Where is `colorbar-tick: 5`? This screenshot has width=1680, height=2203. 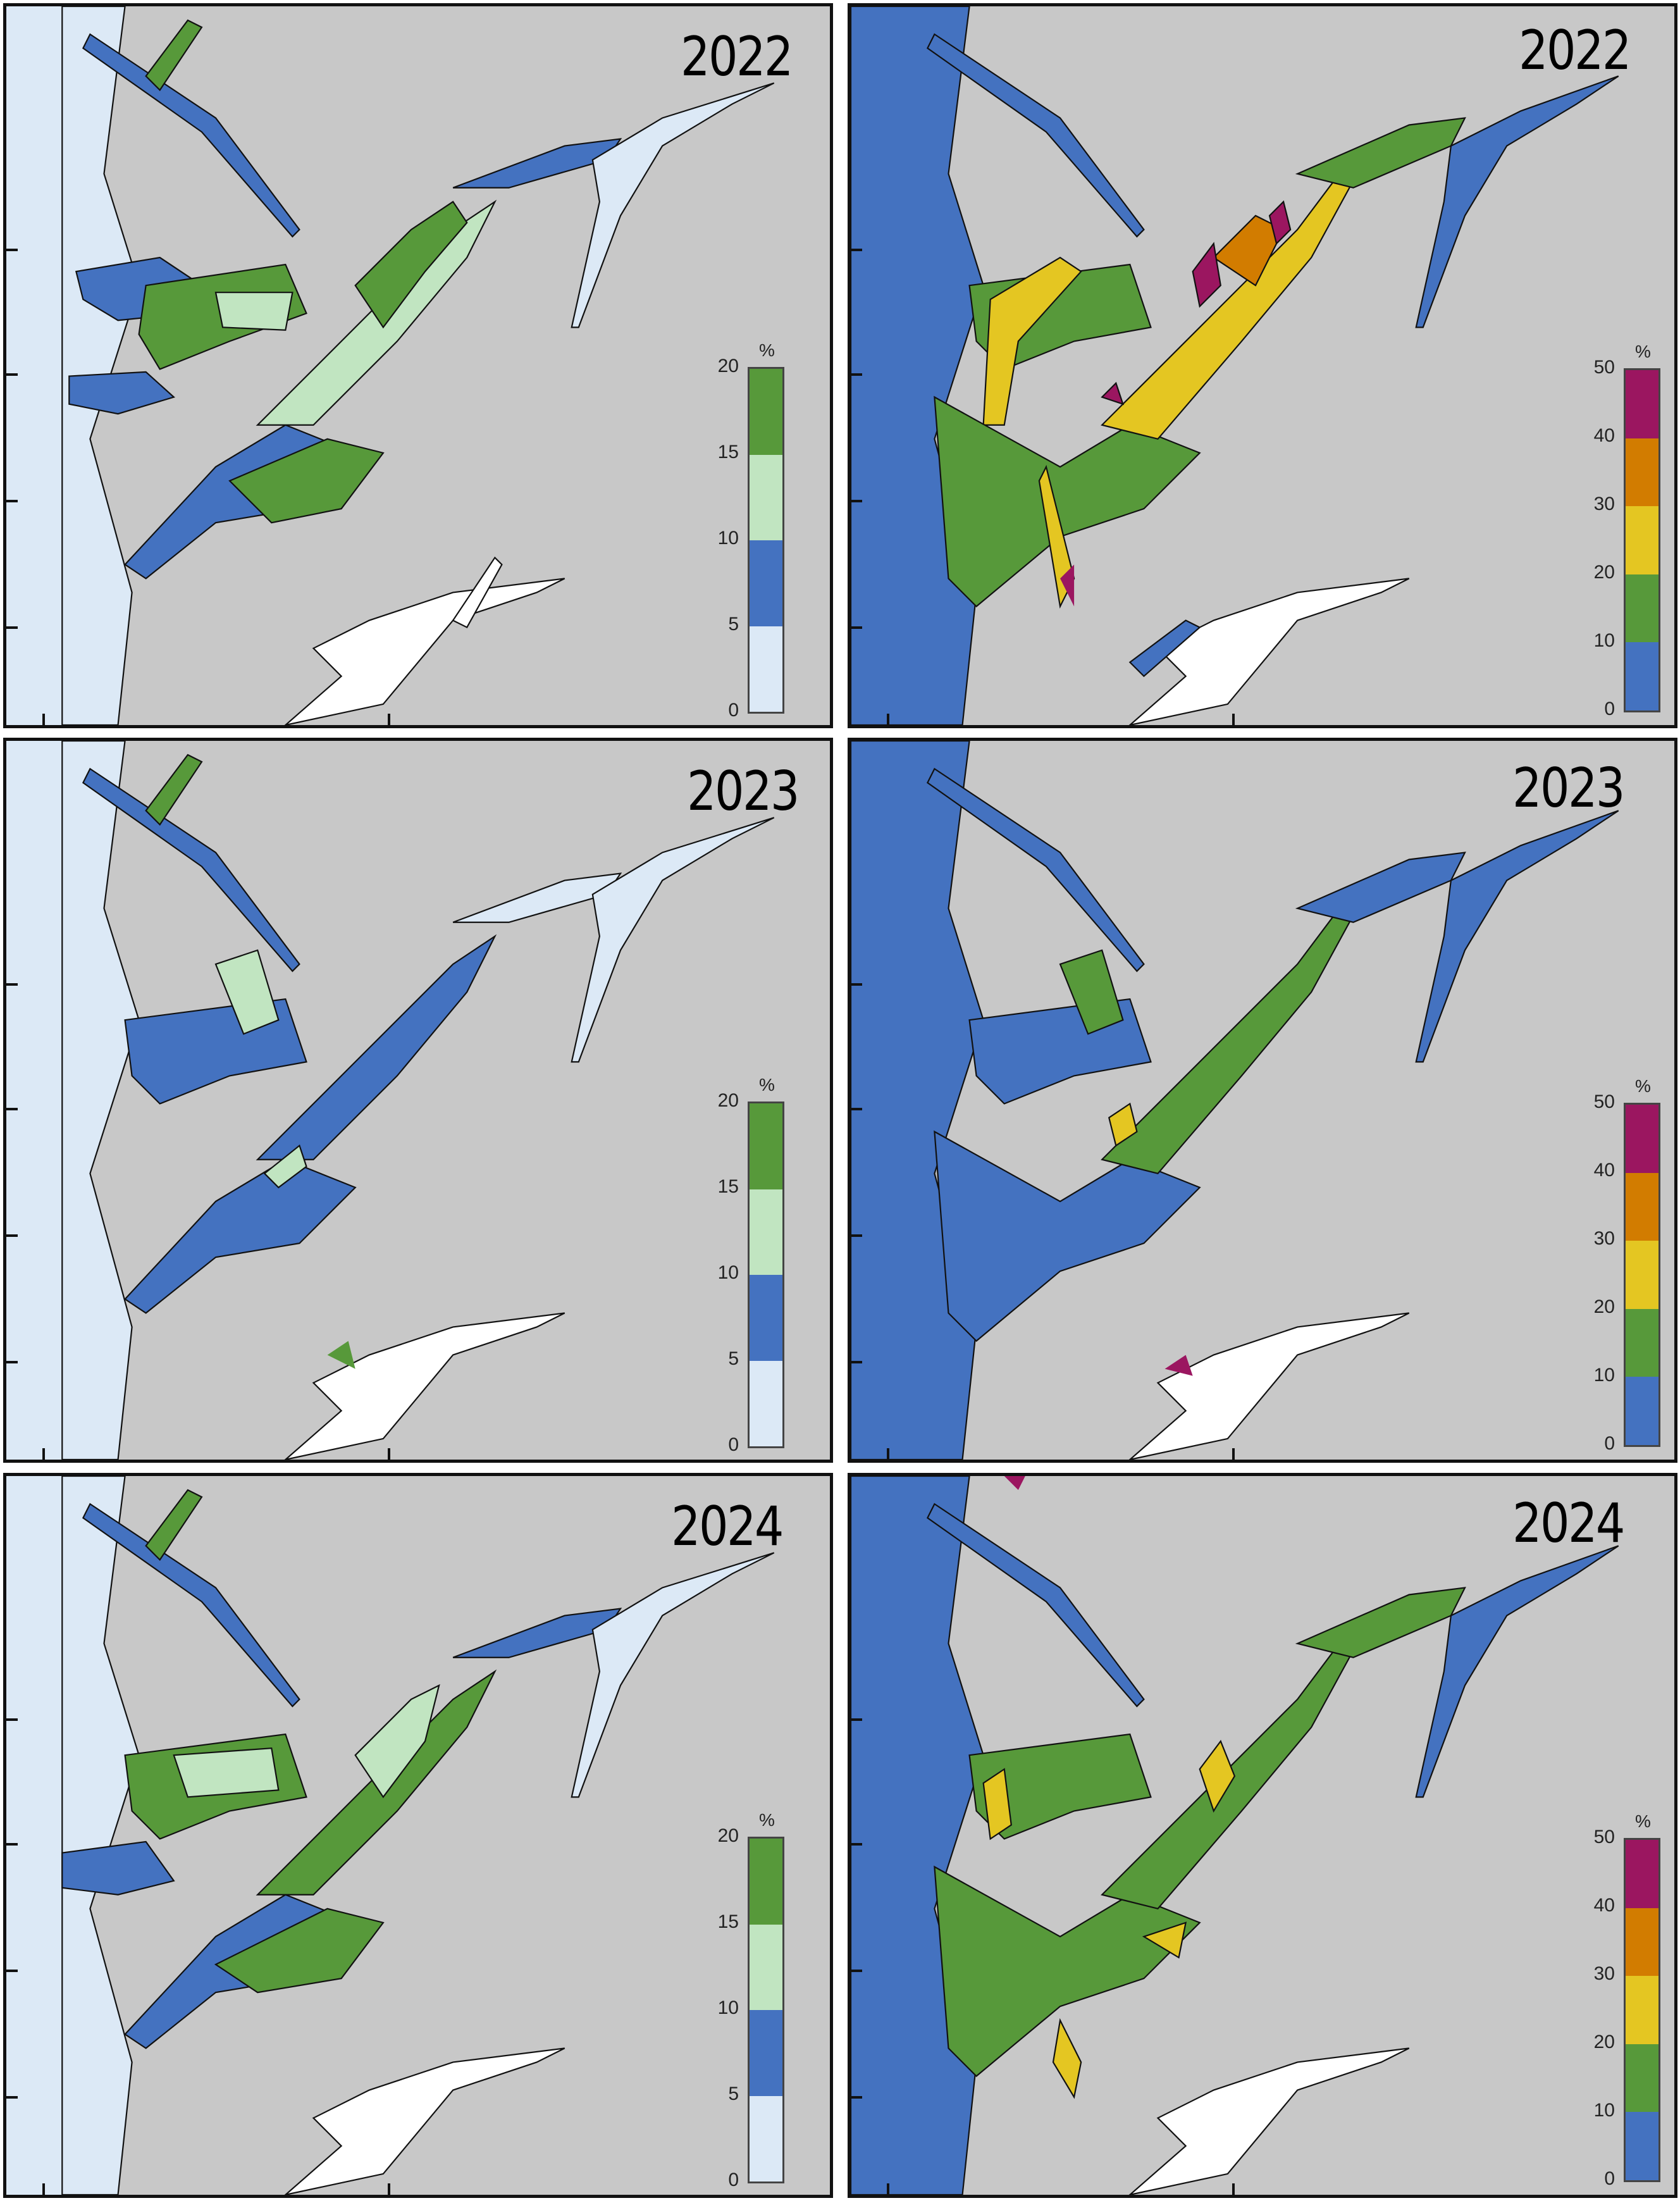 colorbar-tick: 5 is located at coordinates (733, 1358).